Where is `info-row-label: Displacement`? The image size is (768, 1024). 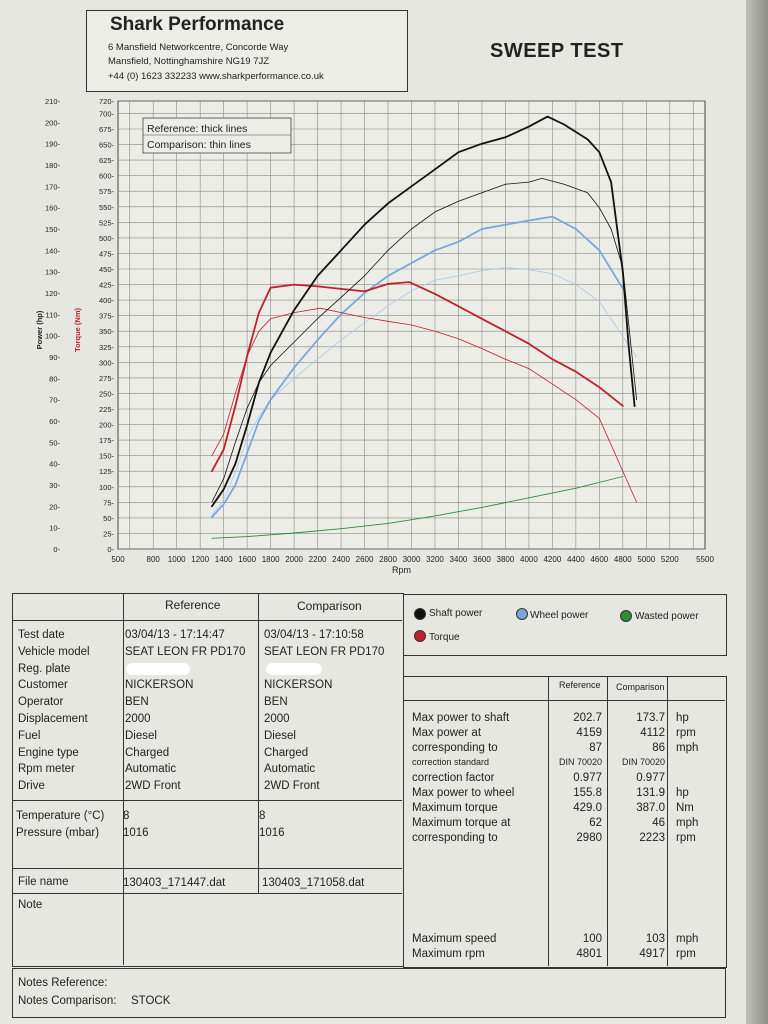
info-row-label: Displacement is located at coordinates (53, 719).